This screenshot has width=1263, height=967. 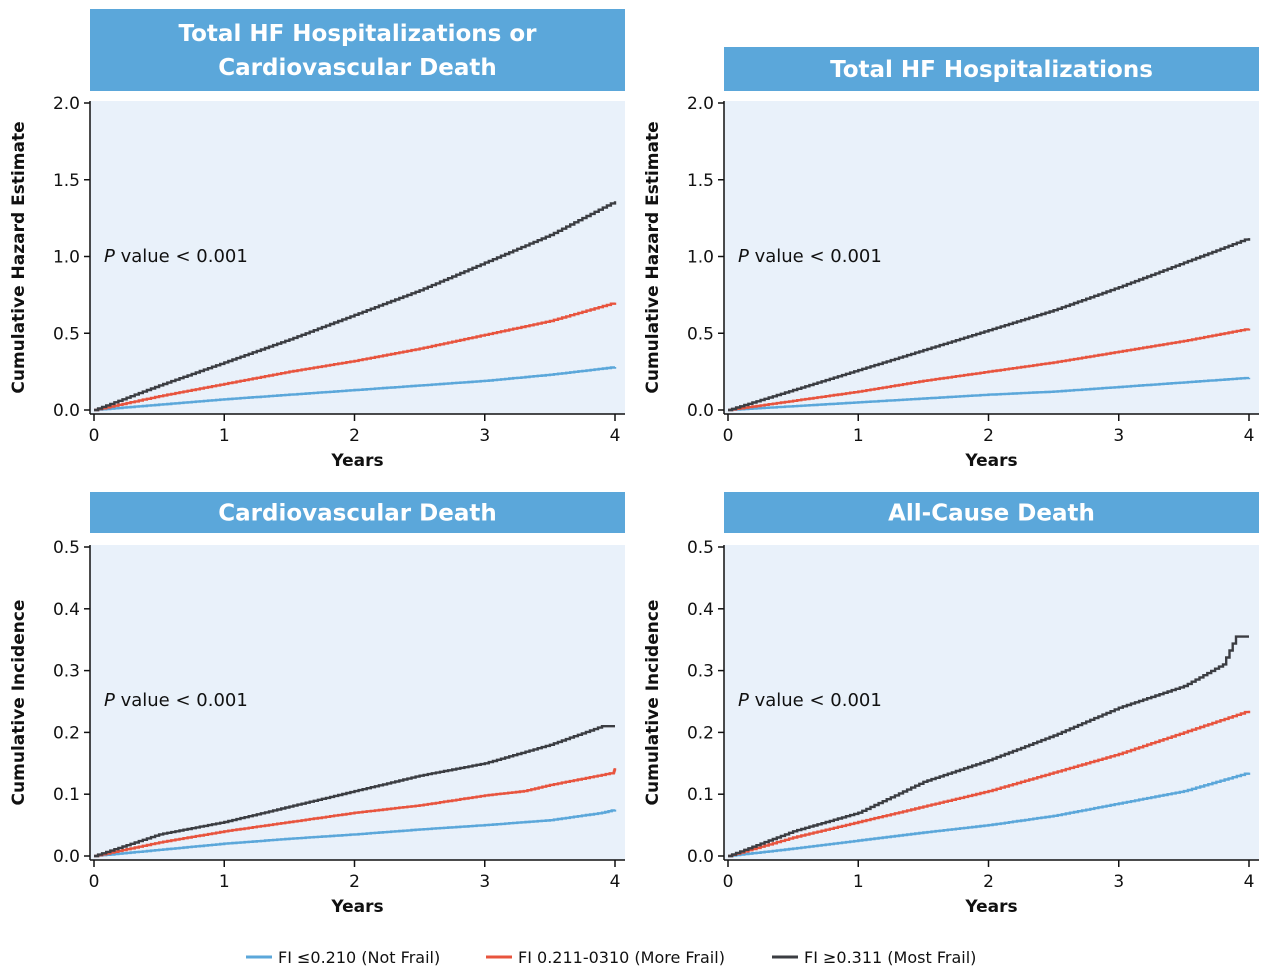 I want to click on legend-label: FI 0.211-0310 (More Frail), so click(x=621, y=957).